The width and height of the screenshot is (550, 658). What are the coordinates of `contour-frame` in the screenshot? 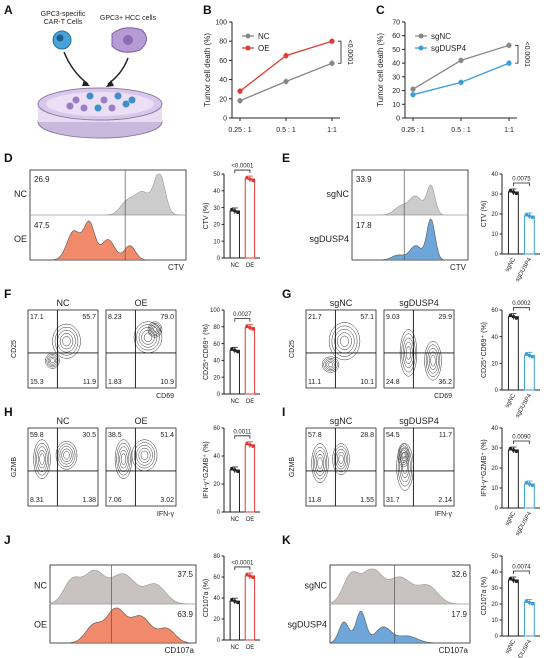 It's located at (141, 467).